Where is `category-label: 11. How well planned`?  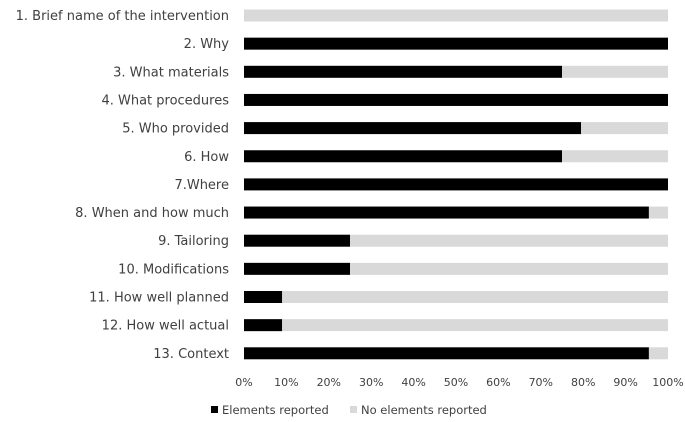
category-label: 11. How well planned is located at coordinates (159, 298).